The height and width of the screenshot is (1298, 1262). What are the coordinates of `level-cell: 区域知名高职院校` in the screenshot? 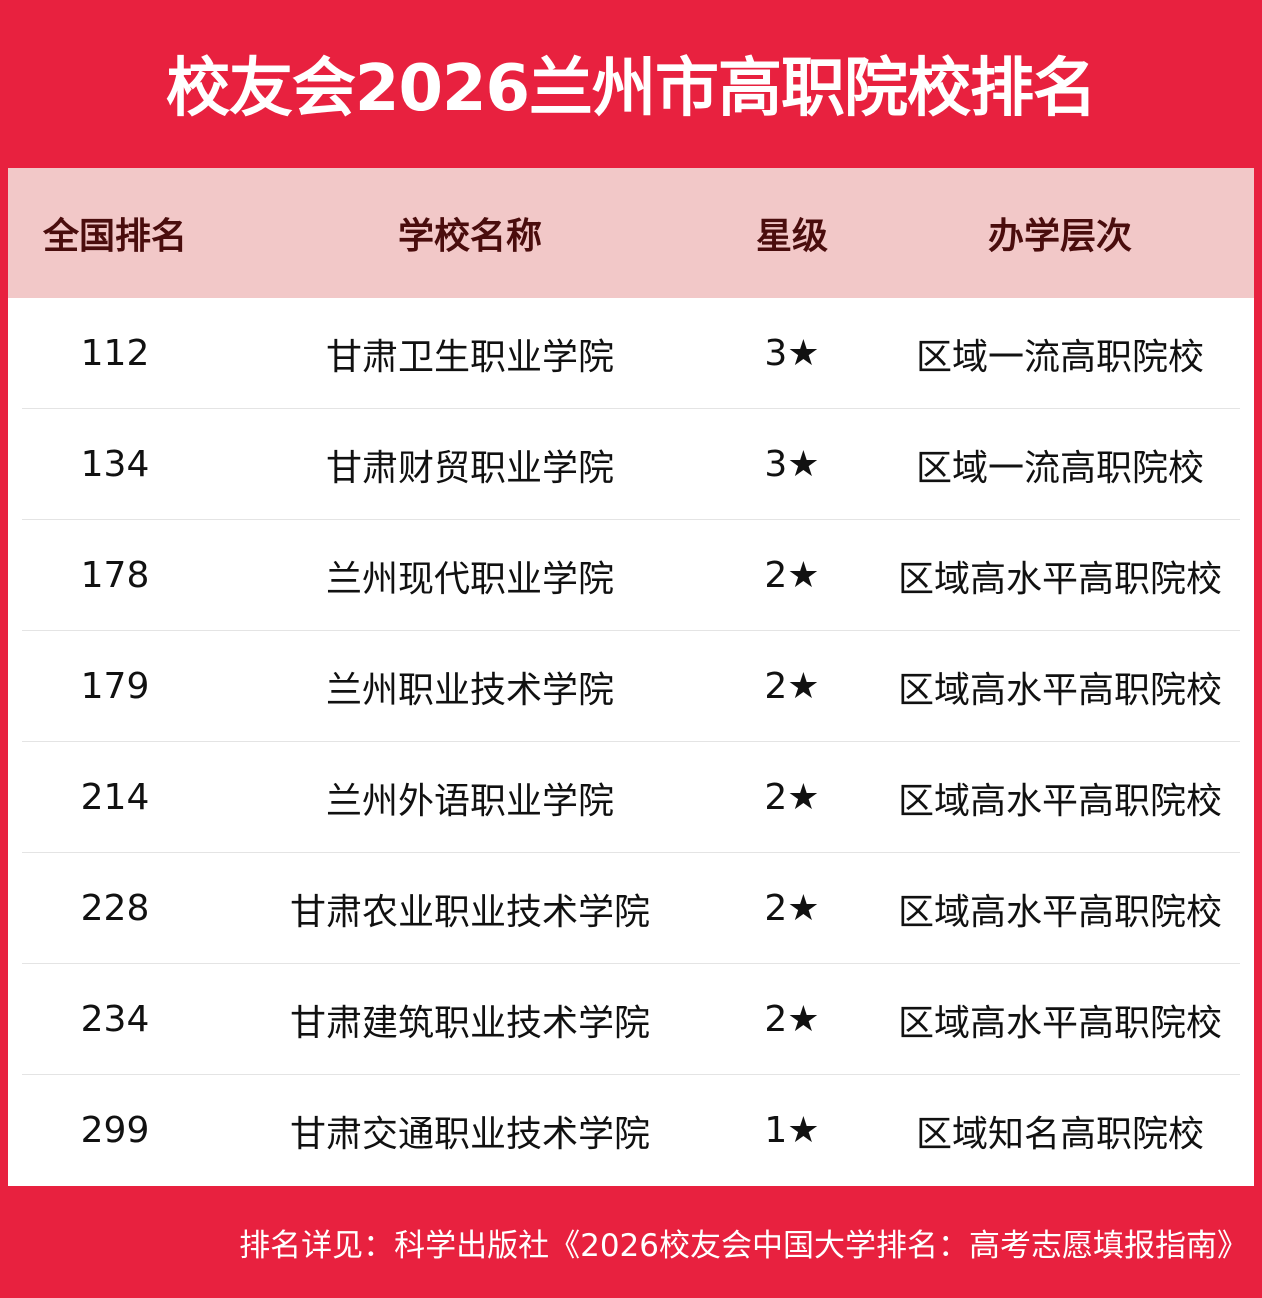 It's located at (1059, 1134).